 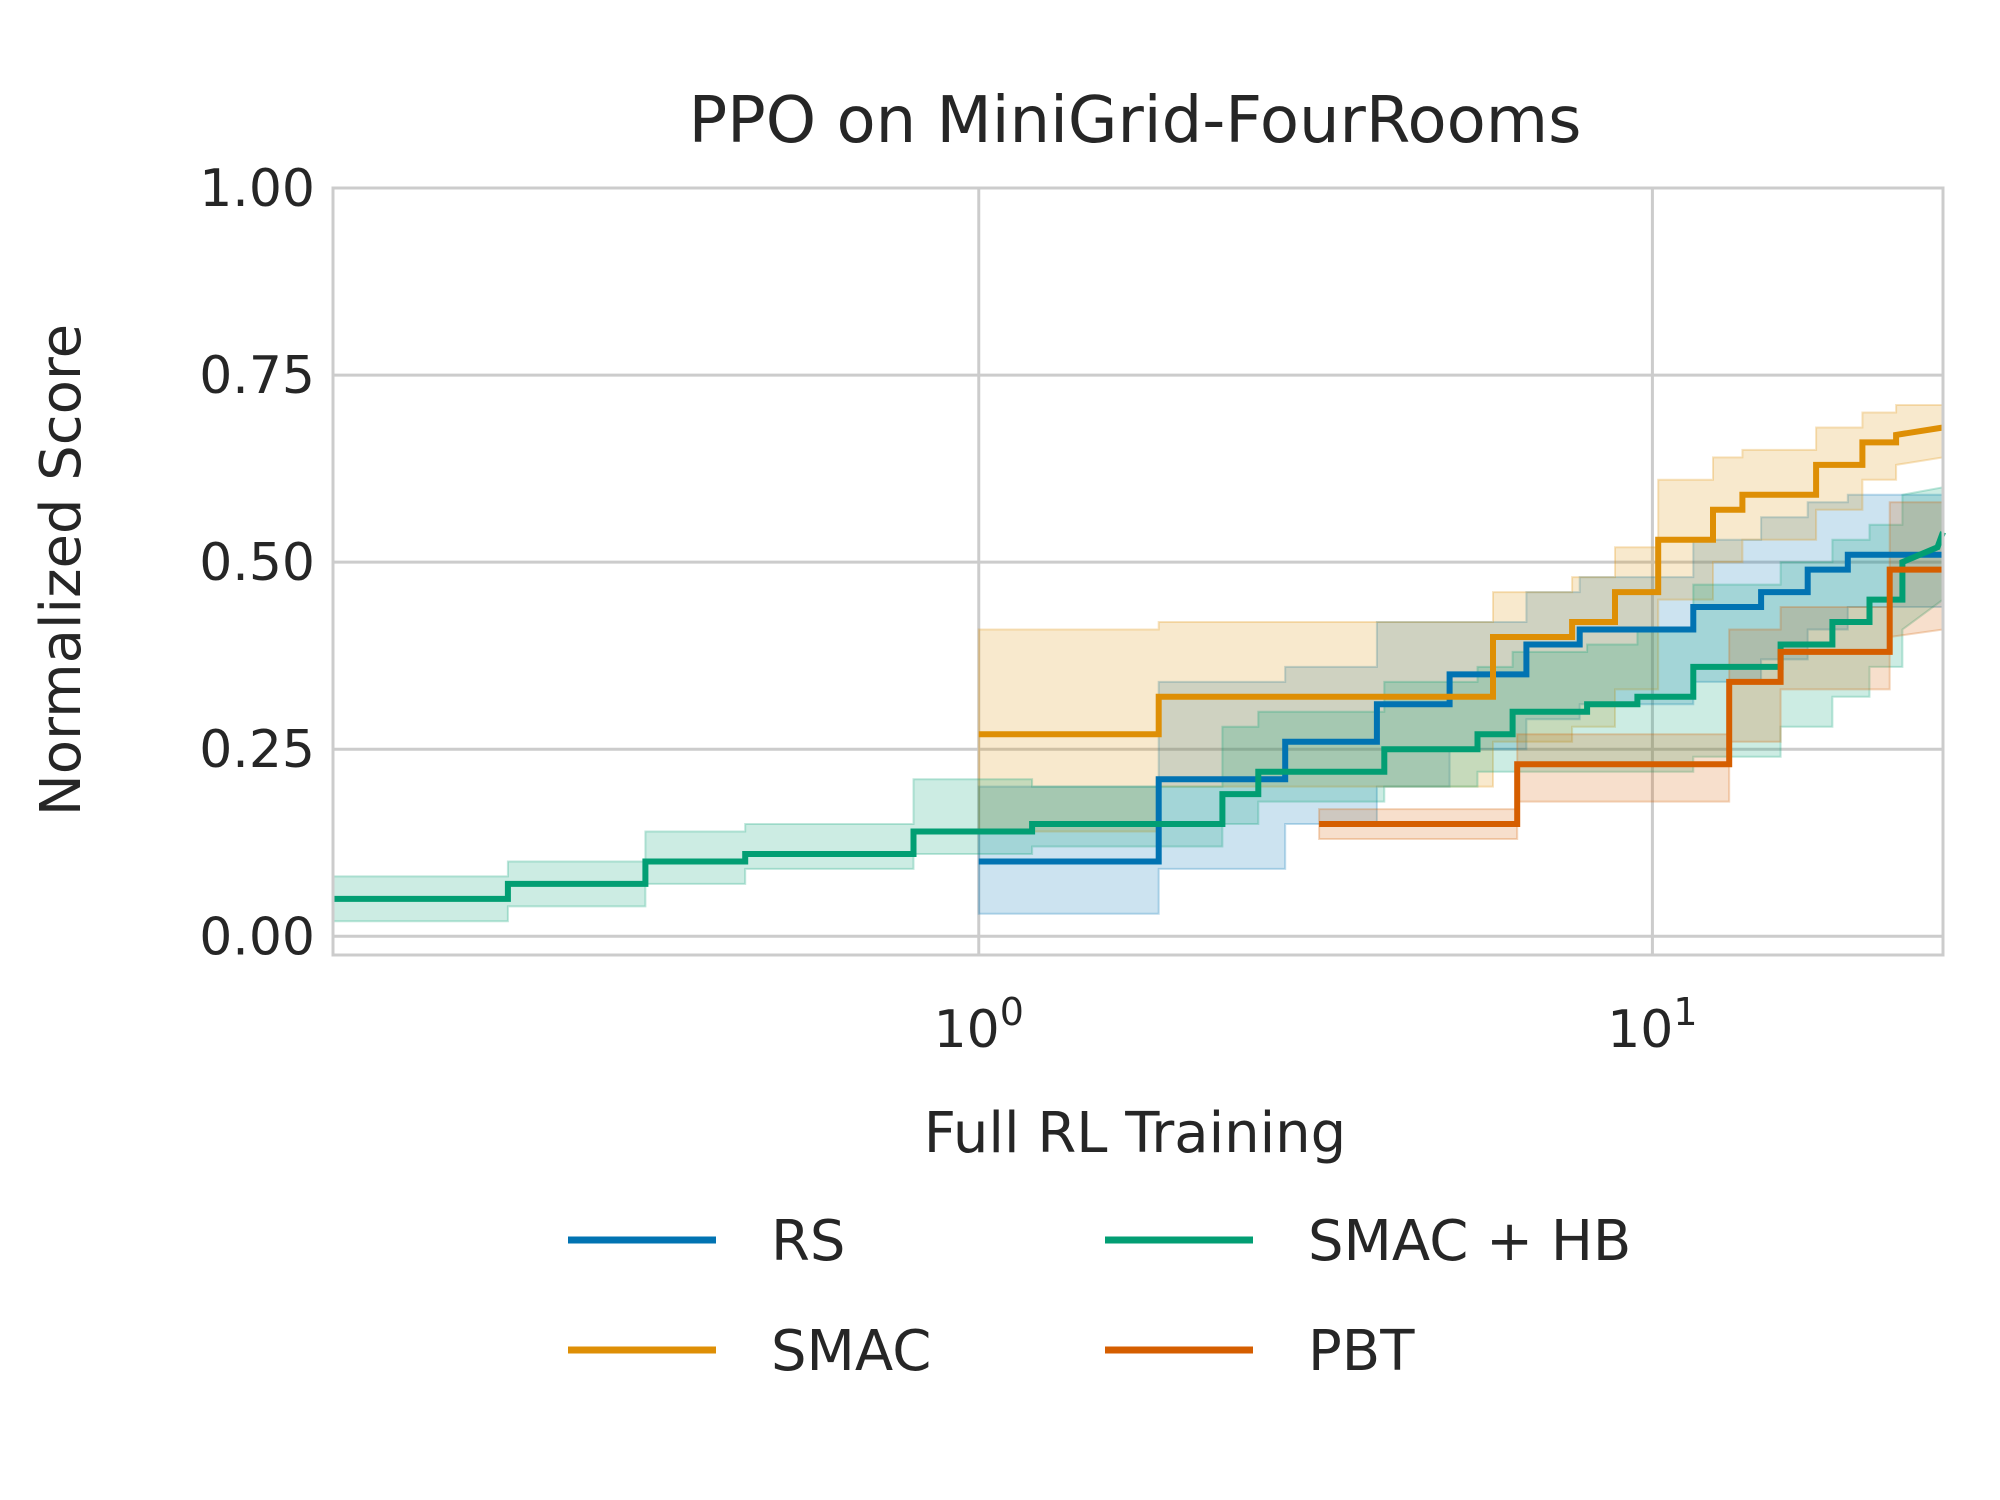 What do you see at coordinates (257, 937) in the screenshot?
I see `y-tick-label-0: 0.00` at bounding box center [257, 937].